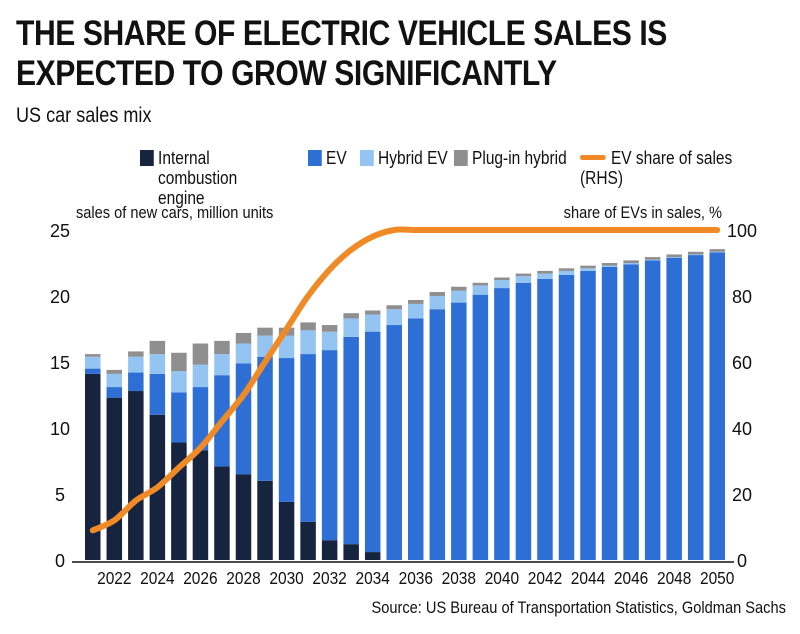  What do you see at coordinates (286, 347) in the screenshot?
I see `bar-hybrid-2030` at bounding box center [286, 347].